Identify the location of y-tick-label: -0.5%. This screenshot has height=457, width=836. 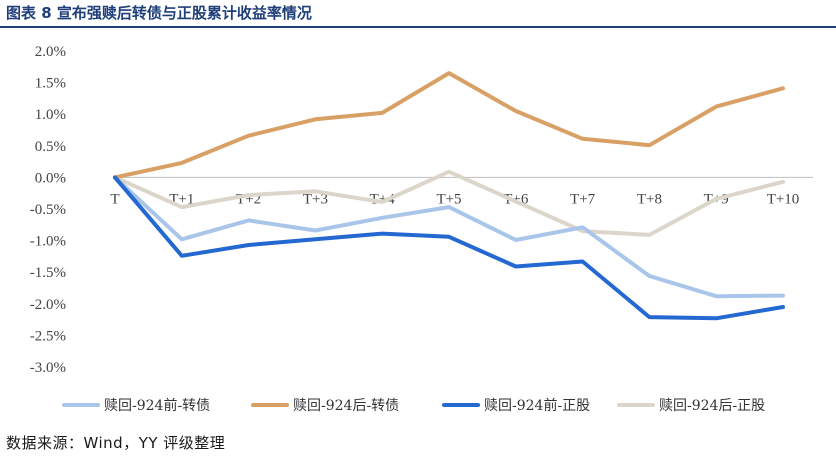
(48, 210).